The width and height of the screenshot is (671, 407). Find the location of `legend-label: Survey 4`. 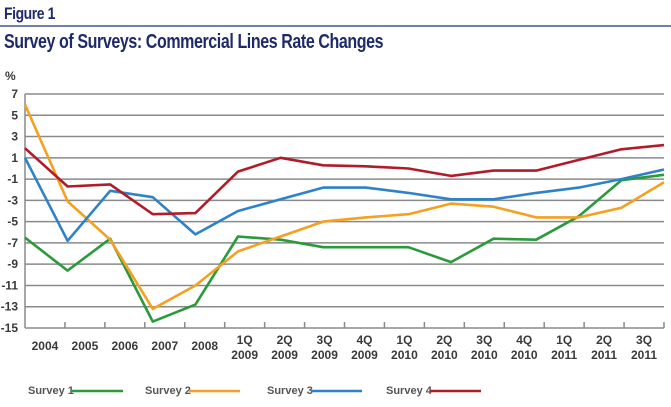

legend-label: Survey 4 is located at coordinates (409, 391).